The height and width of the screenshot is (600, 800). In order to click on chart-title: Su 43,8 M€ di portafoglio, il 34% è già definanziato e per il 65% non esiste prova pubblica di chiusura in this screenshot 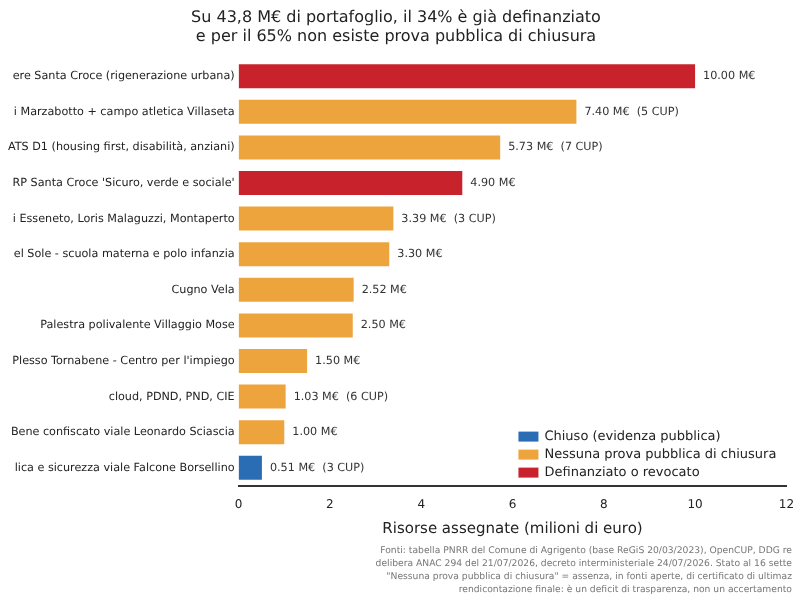, I will do `click(396, 26)`.